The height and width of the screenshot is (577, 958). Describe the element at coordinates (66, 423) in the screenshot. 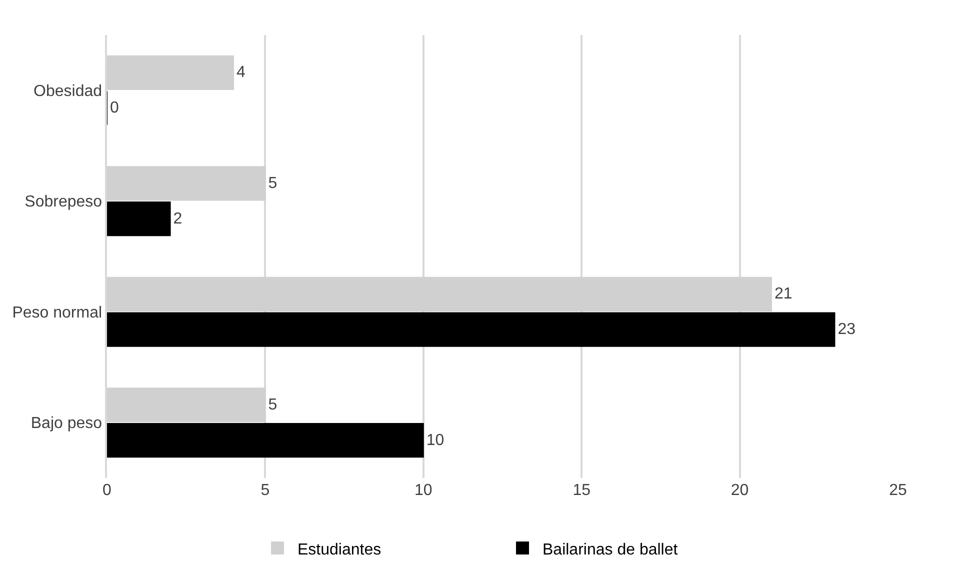

I see `y-tick-label: Bajo peso` at that location.